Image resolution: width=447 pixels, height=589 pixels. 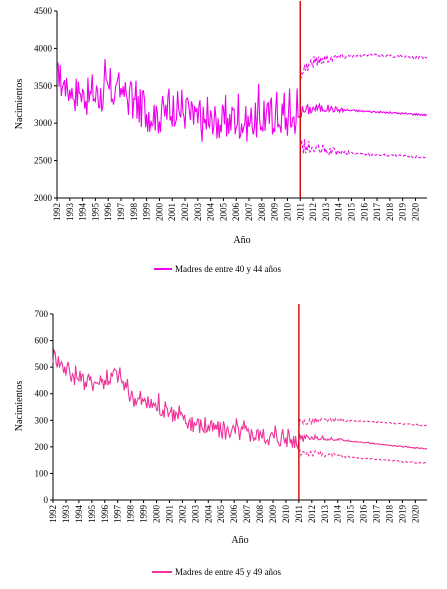 I want to click on y-tick-label: 2500, so click(x=43, y=161).